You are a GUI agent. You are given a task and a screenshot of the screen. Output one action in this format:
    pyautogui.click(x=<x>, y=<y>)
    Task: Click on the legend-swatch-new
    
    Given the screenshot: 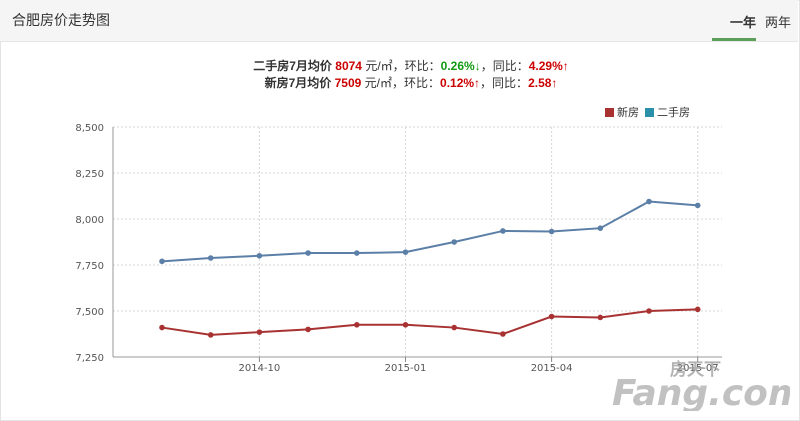 What is the action you would take?
    pyautogui.click(x=609, y=112)
    